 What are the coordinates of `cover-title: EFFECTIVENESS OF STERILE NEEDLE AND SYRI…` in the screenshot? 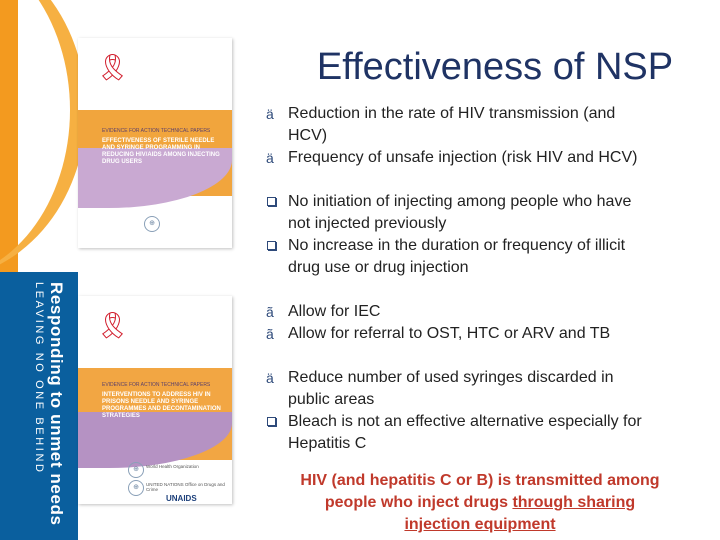 It's located at (161, 151).